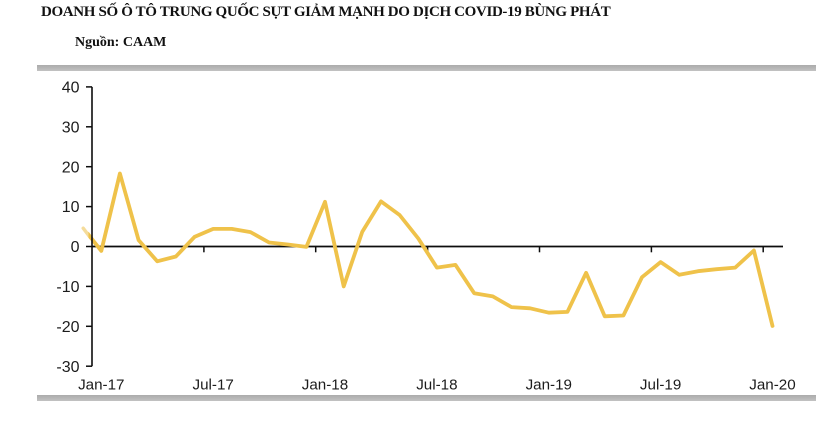  What do you see at coordinates (660, 385) in the screenshot?
I see `svg-text: Jul-19` at bounding box center [660, 385].